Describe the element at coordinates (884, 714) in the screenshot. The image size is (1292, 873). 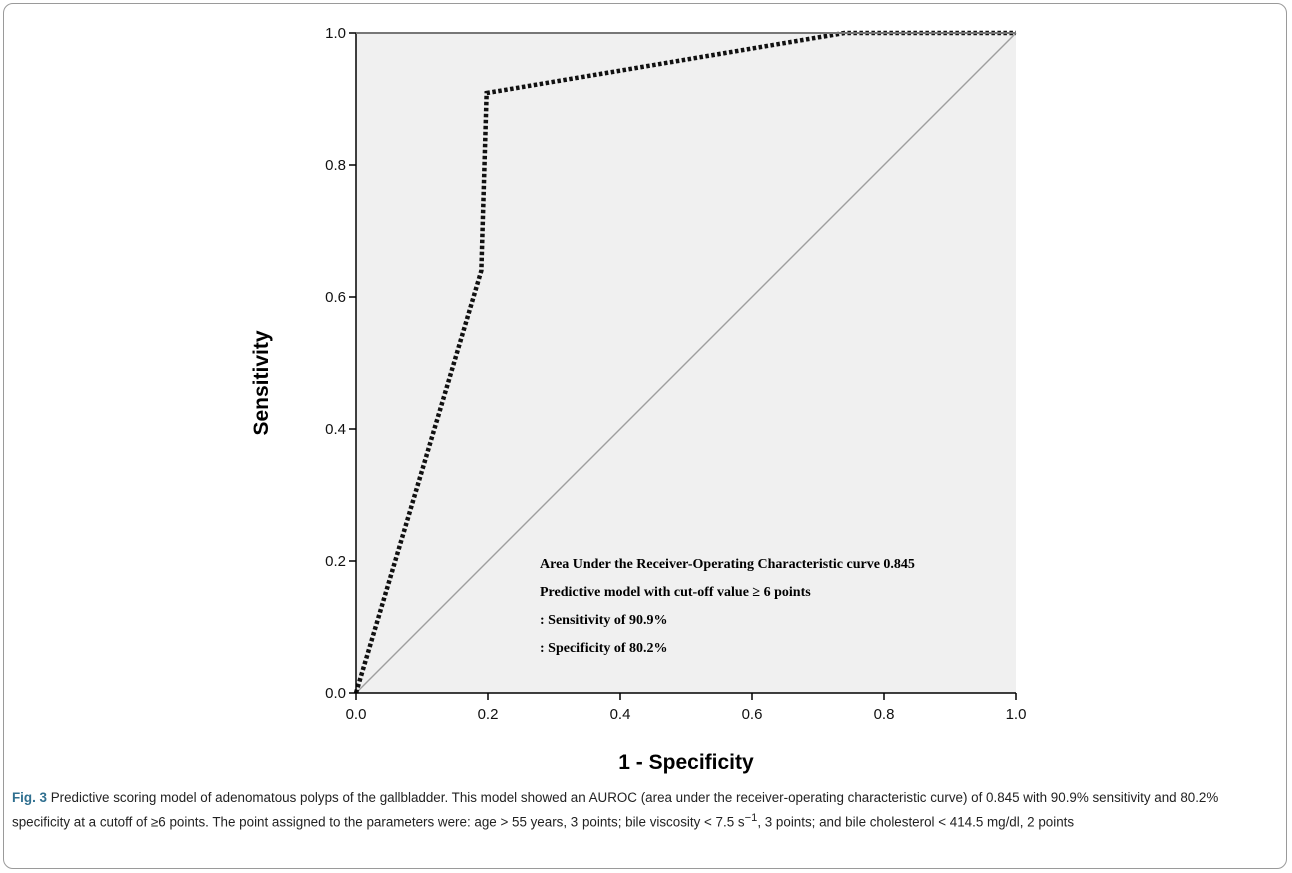
I see `x-tick-label: 0.8` at that location.